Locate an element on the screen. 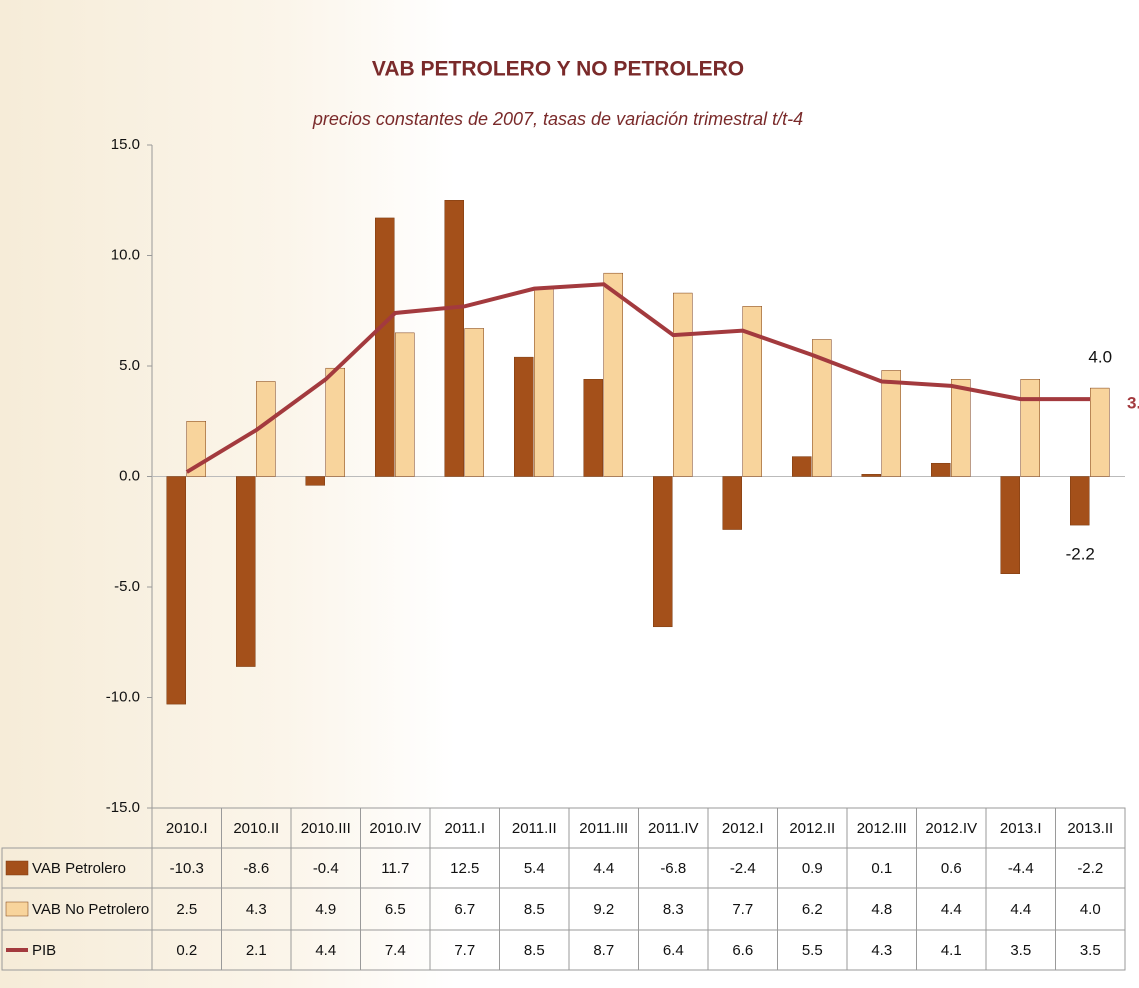  end-label: 4.0 is located at coordinates (1100, 357).